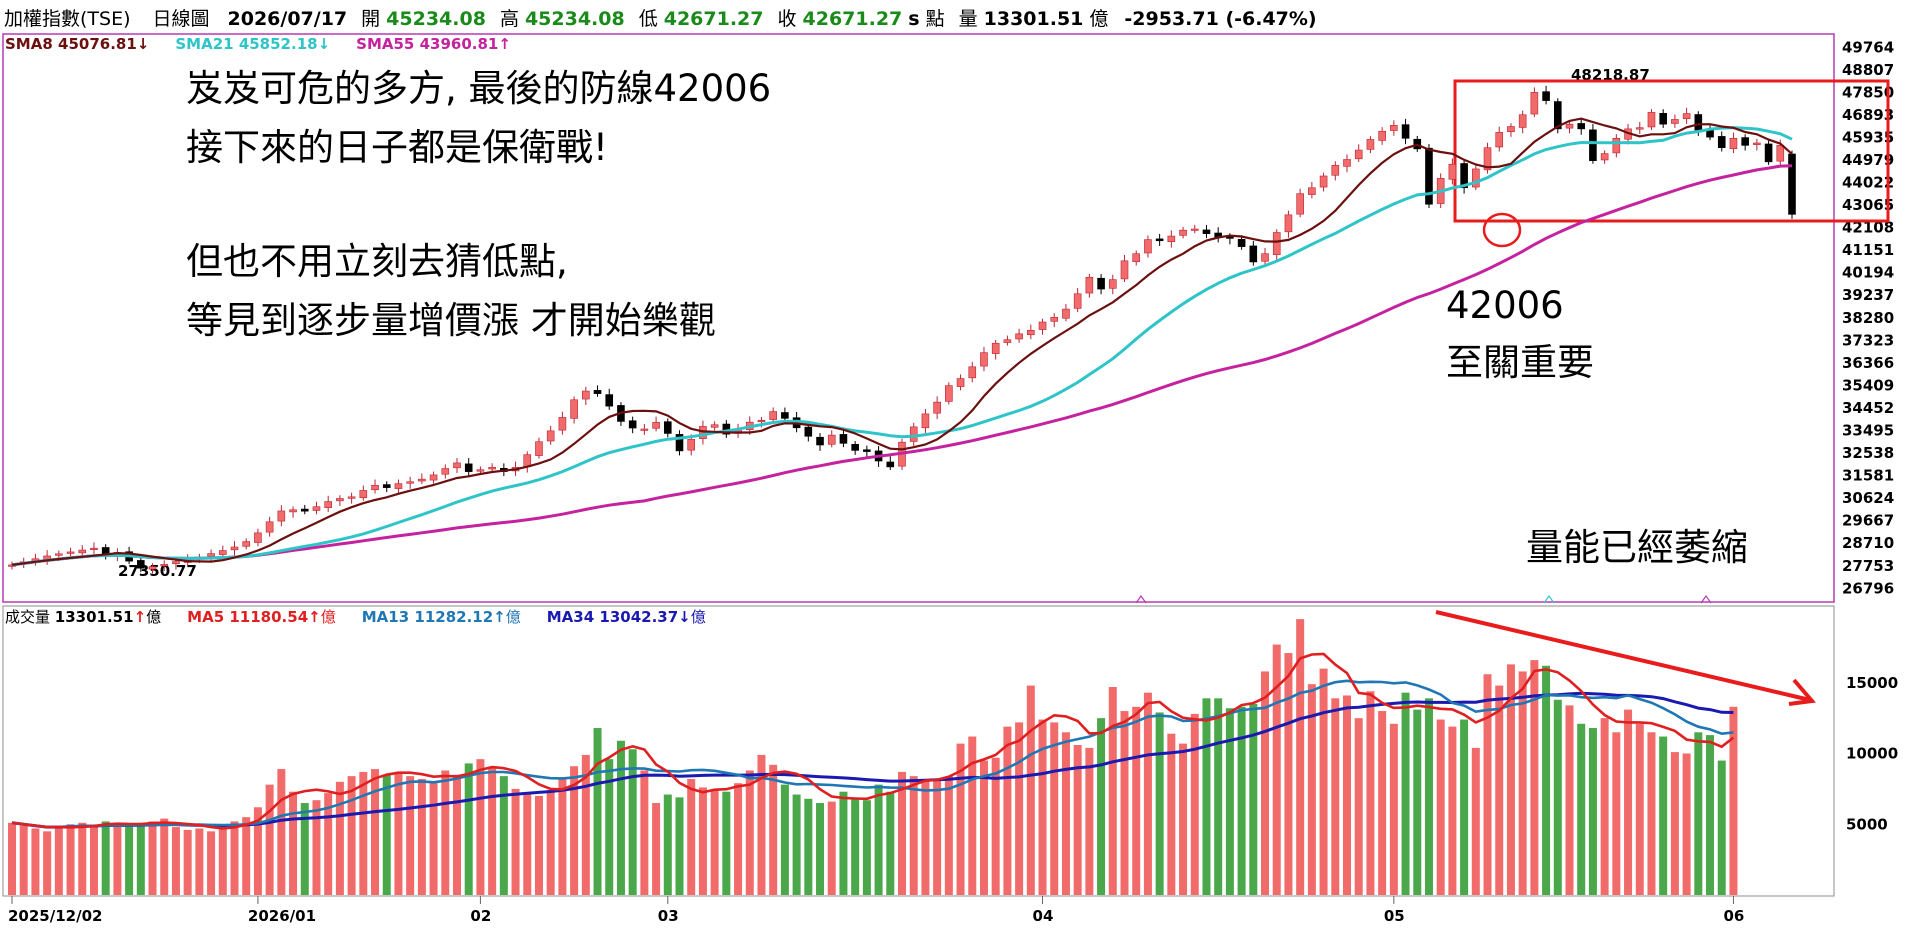  What do you see at coordinates (441, 617) in the screenshot?
I see `legend-ma13: MA13 11282.12↑億` at bounding box center [441, 617].